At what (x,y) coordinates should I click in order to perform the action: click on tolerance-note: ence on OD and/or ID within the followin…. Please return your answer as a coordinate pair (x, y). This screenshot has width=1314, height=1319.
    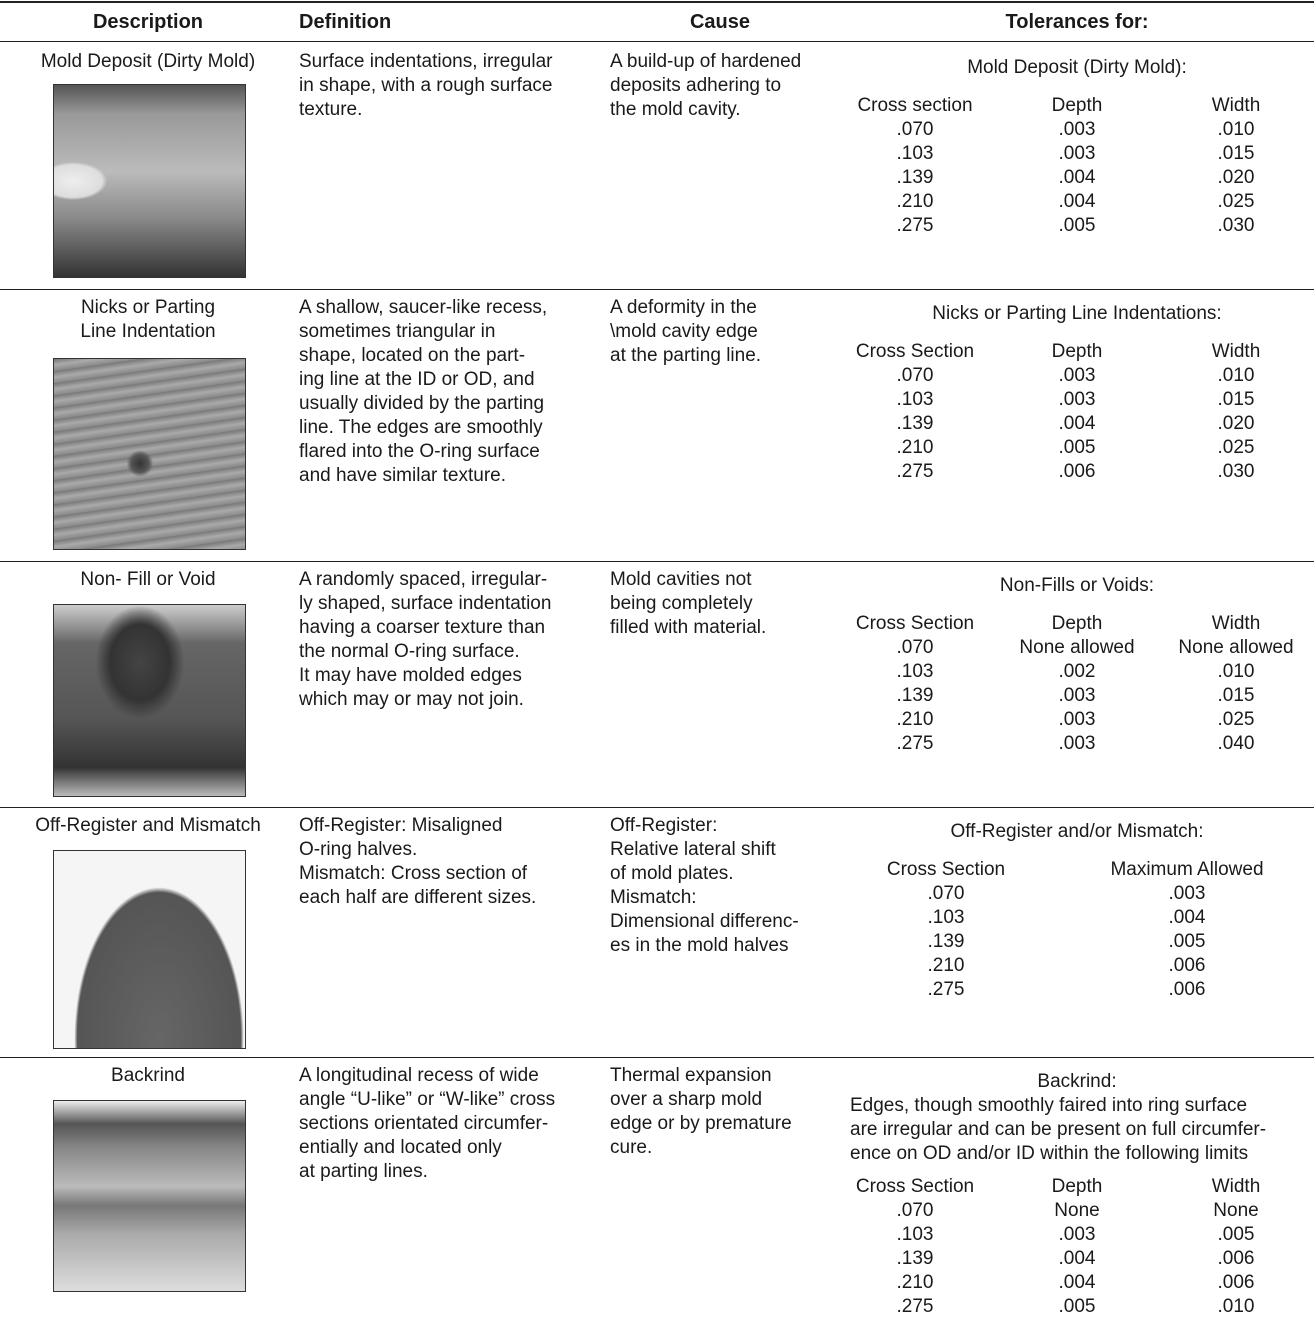
    Looking at the image, I should click on (1049, 1153).